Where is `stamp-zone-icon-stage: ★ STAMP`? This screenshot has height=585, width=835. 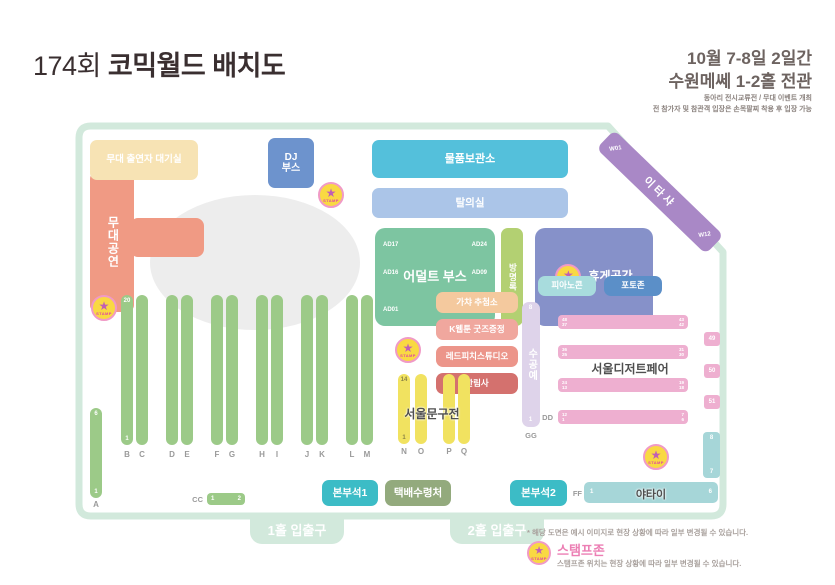
stamp-zone-icon-stage: ★ STAMP is located at coordinates (331, 195).